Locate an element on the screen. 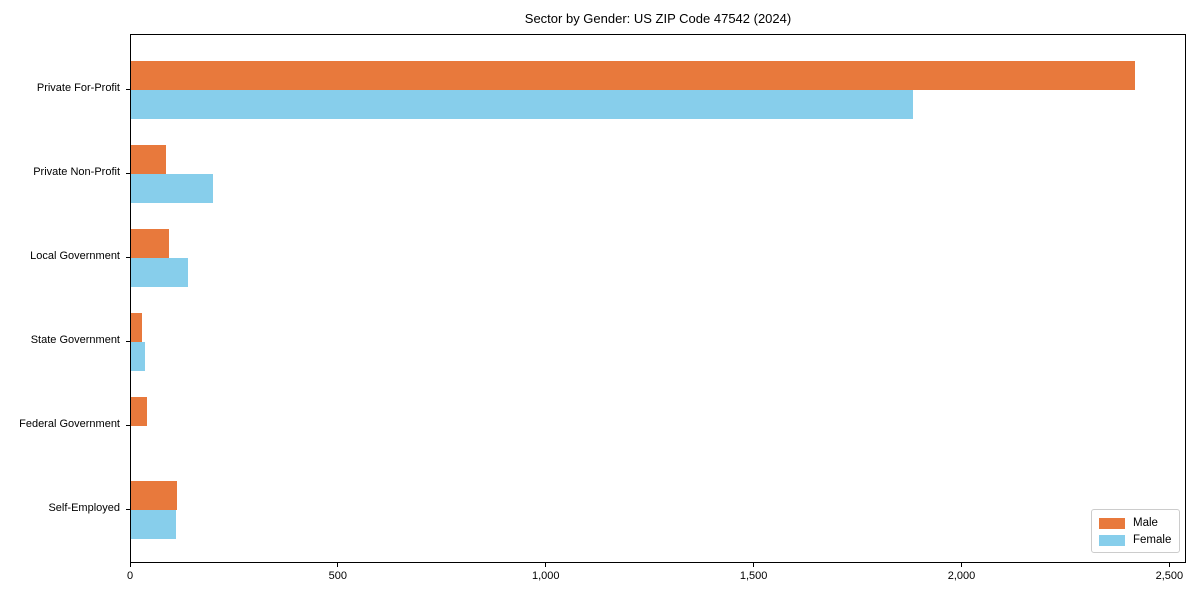 Image resolution: width=1200 pixels, height=600 pixels. y-axis-label-local-government: Local Government is located at coordinates (75, 255).